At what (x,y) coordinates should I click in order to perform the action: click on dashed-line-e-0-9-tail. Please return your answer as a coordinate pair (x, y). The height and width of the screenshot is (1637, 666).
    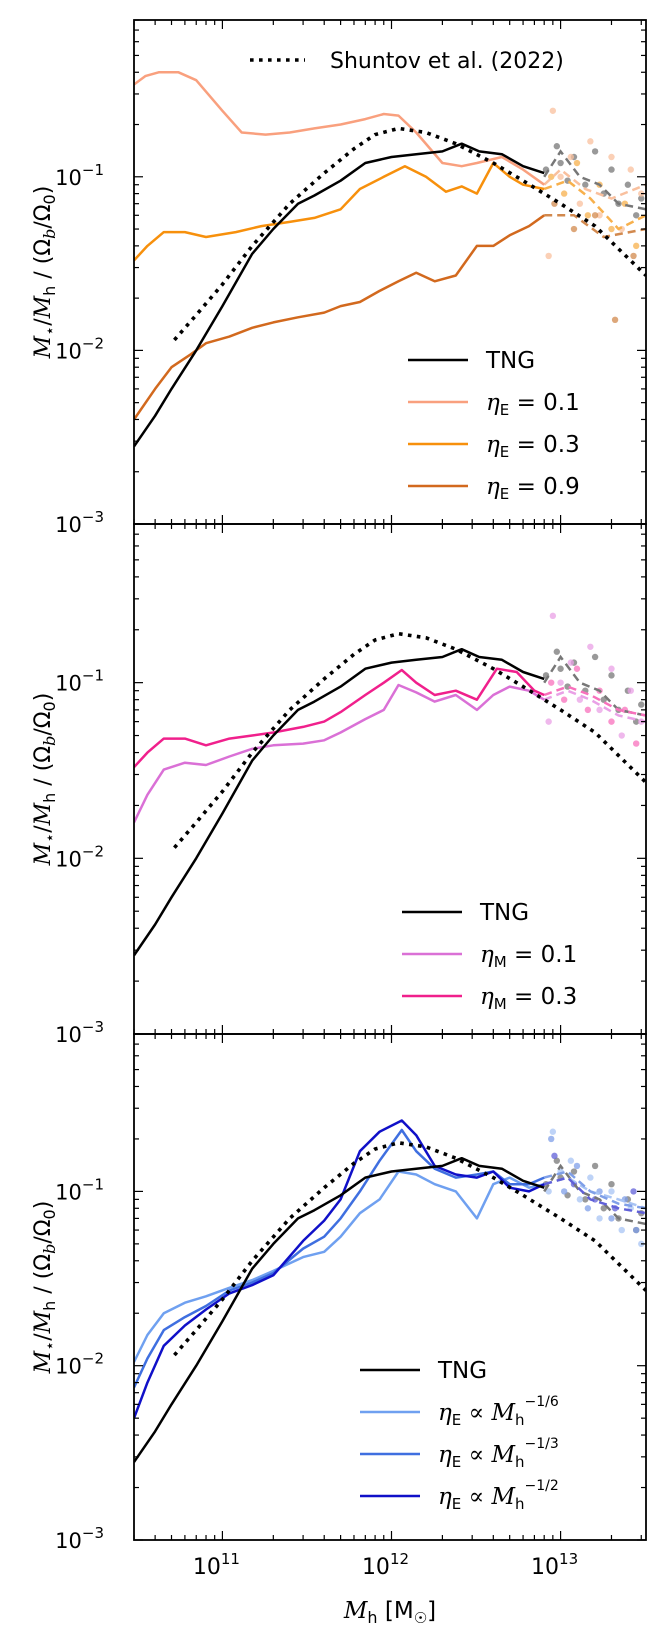
    Looking at the image, I should click on (595, 226).